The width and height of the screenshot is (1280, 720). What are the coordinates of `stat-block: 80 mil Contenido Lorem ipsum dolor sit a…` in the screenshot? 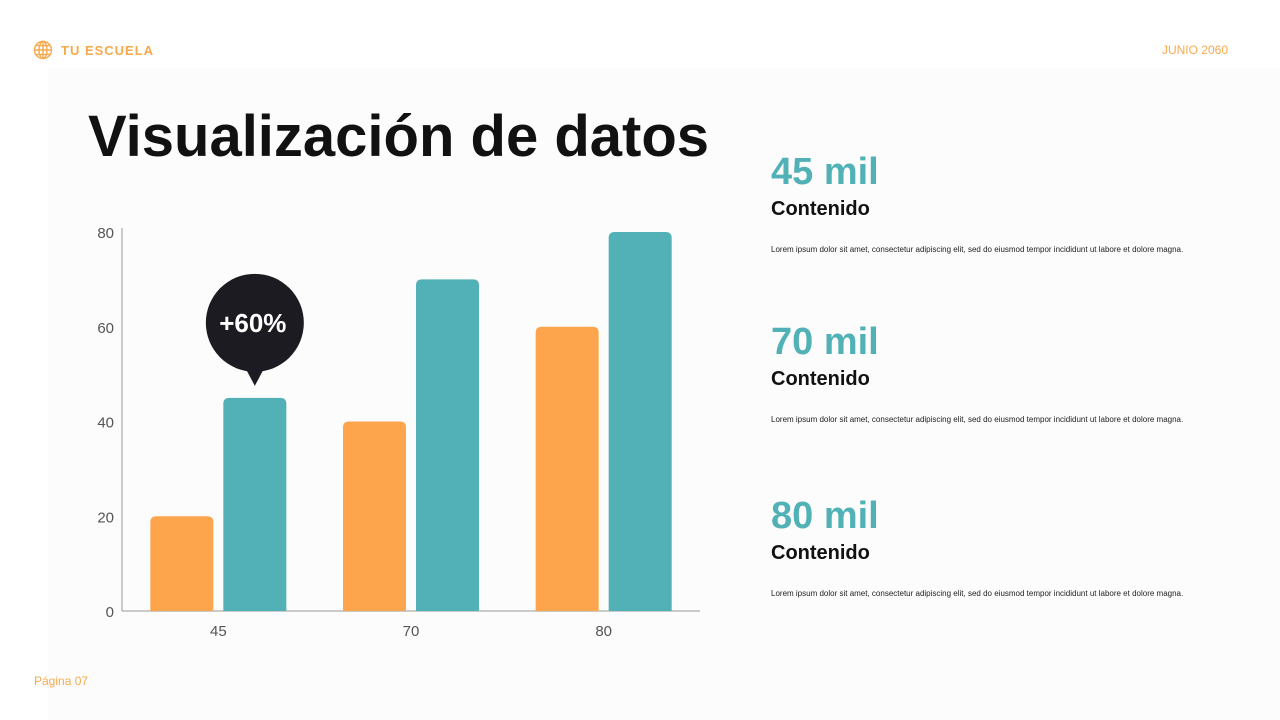 It's located at (991, 547).